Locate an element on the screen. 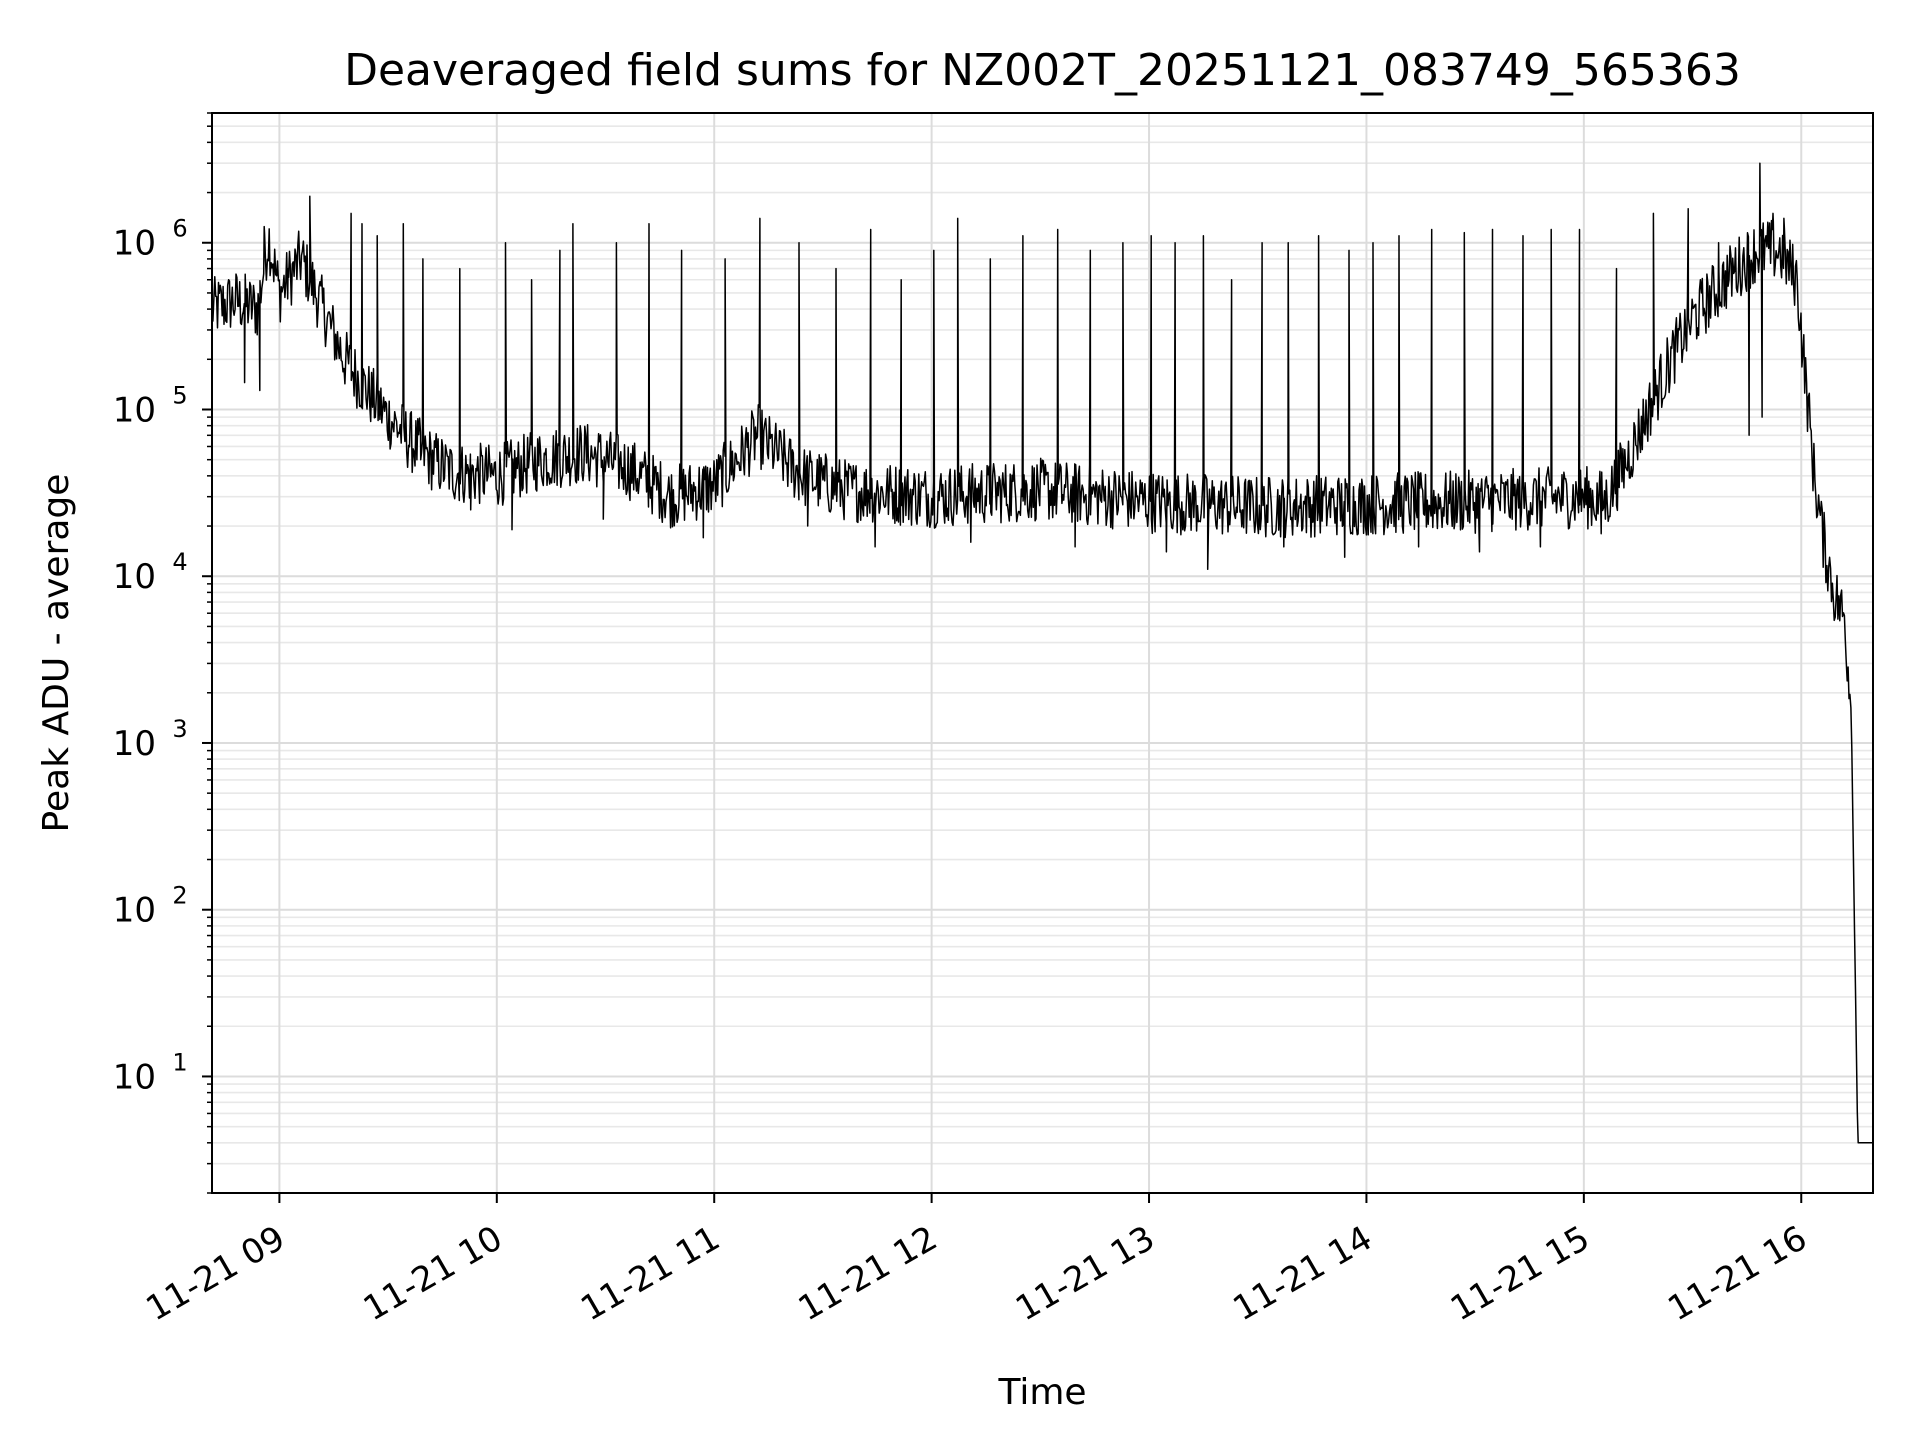  x-axis-label: Time is located at coordinates (1041, 1392).